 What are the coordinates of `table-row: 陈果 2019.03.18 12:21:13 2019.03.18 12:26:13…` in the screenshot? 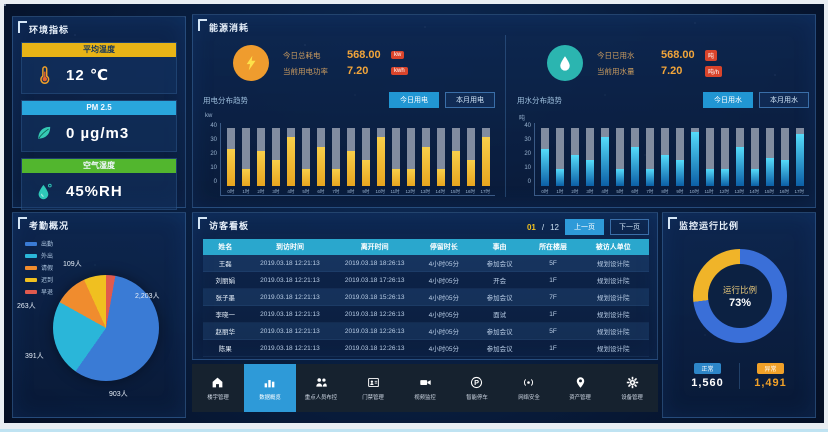 It's located at (426, 348).